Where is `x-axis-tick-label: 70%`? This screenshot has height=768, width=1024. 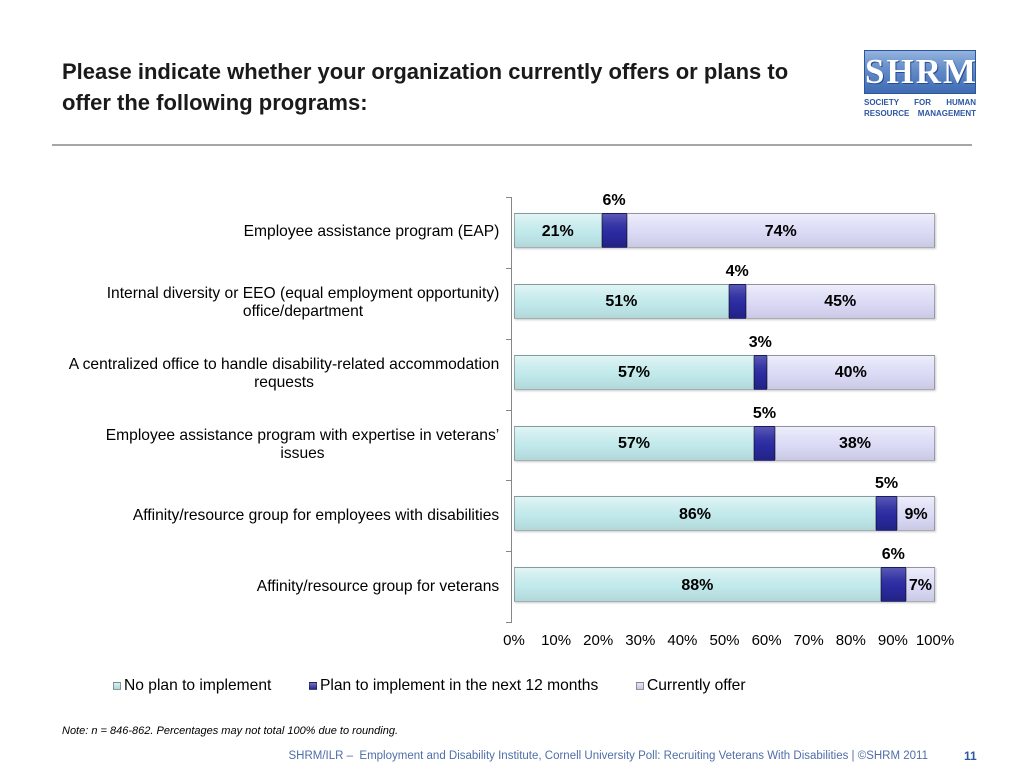 x-axis-tick-label: 70% is located at coordinates (808, 640).